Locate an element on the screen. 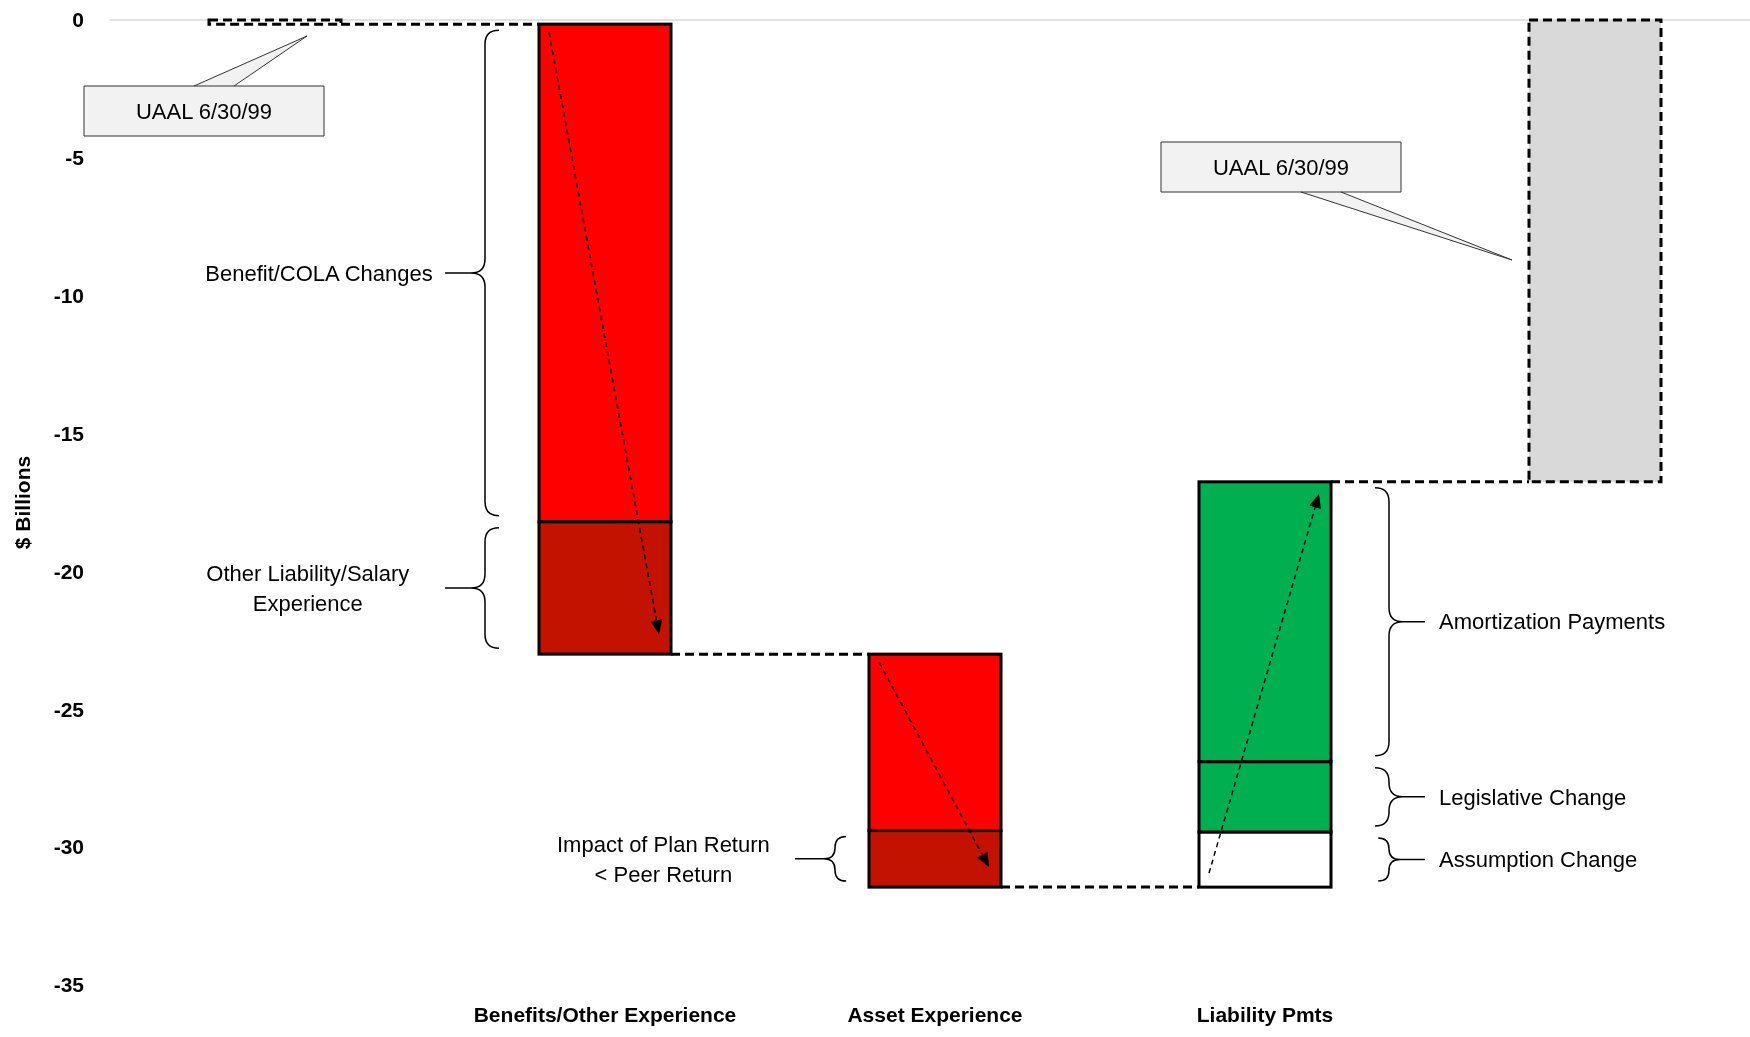 Image resolution: width=1750 pixels, height=1037 pixels. annotation: Amortization Payments is located at coordinates (1552, 622).